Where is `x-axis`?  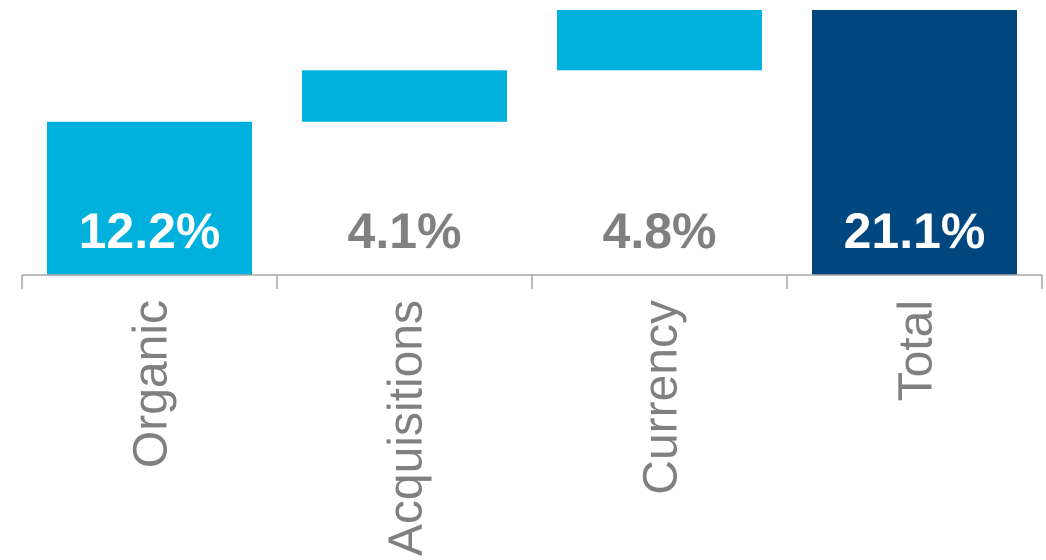 x-axis is located at coordinates (532, 282).